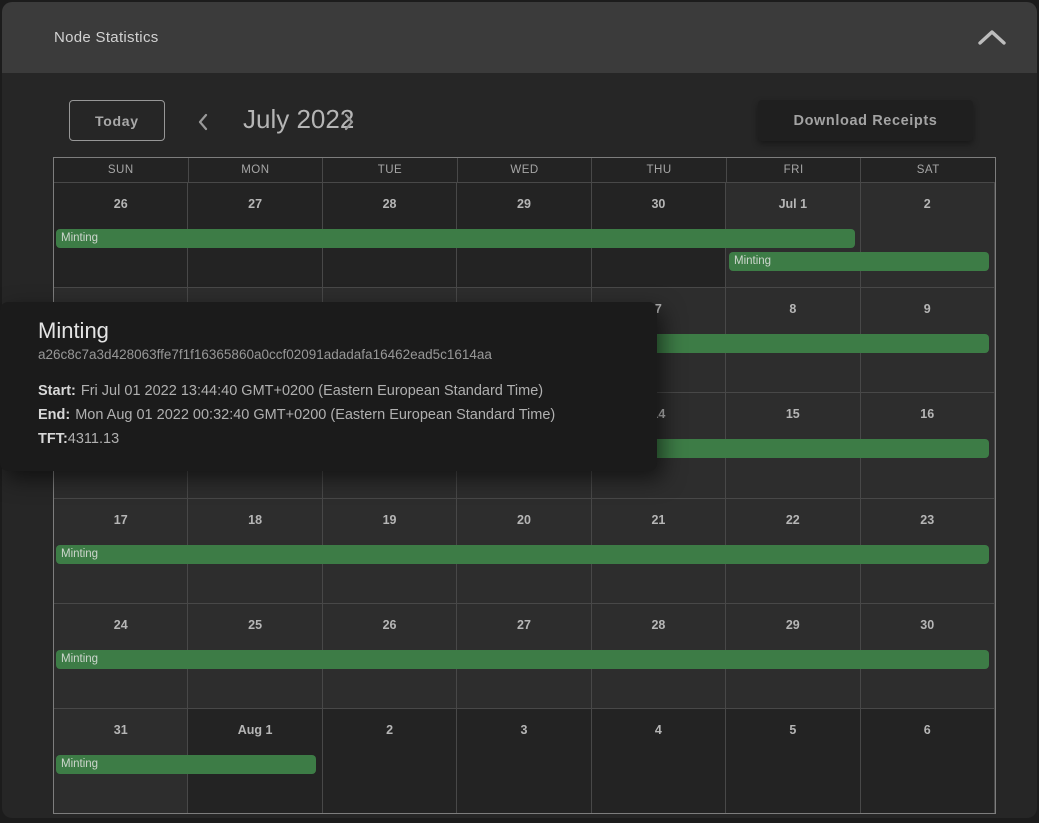  Describe the element at coordinates (792, 414) in the screenshot. I see `date-label: 15` at that location.